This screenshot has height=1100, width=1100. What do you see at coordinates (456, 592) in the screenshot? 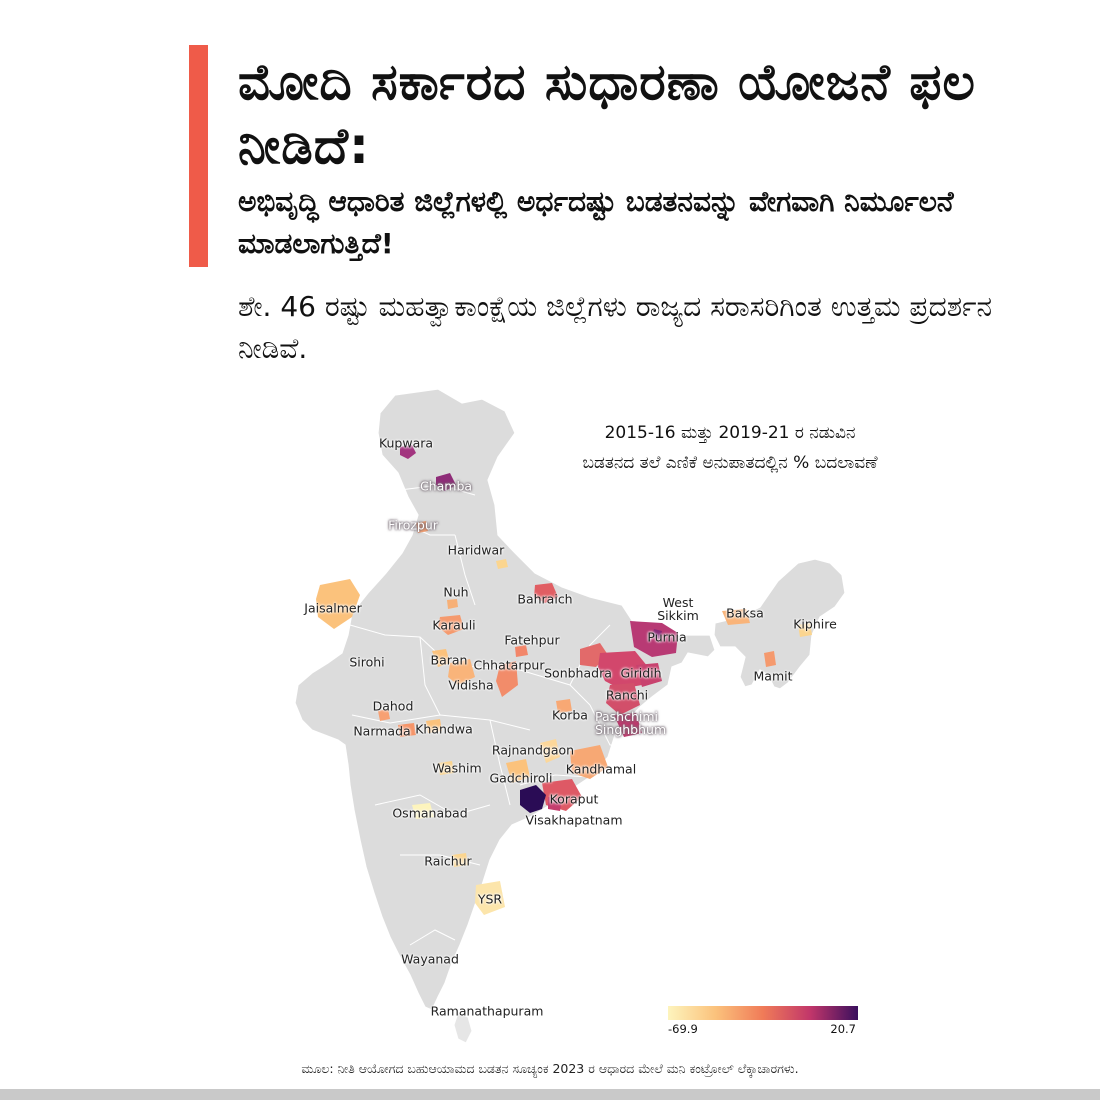
I see `label-nuh: Nuh` at bounding box center [456, 592].